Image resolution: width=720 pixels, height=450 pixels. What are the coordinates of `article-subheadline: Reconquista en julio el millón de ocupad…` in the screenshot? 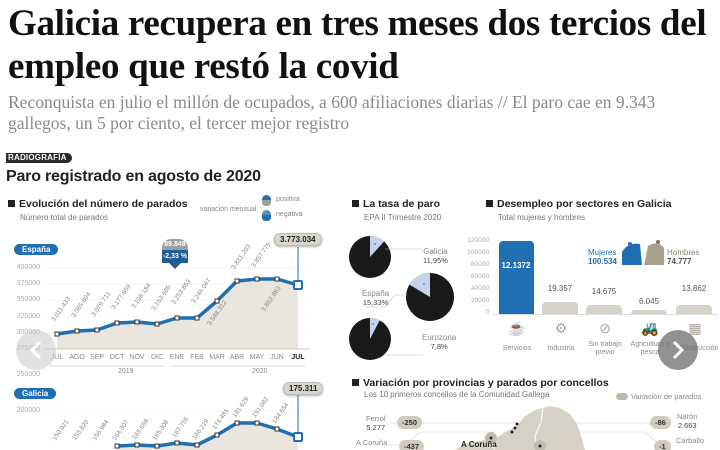 It's located at (332, 112).